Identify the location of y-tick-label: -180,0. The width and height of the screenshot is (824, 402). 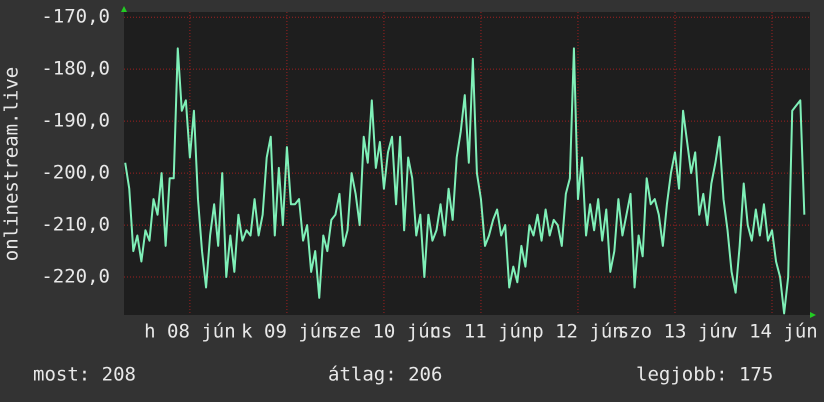
(75, 69).